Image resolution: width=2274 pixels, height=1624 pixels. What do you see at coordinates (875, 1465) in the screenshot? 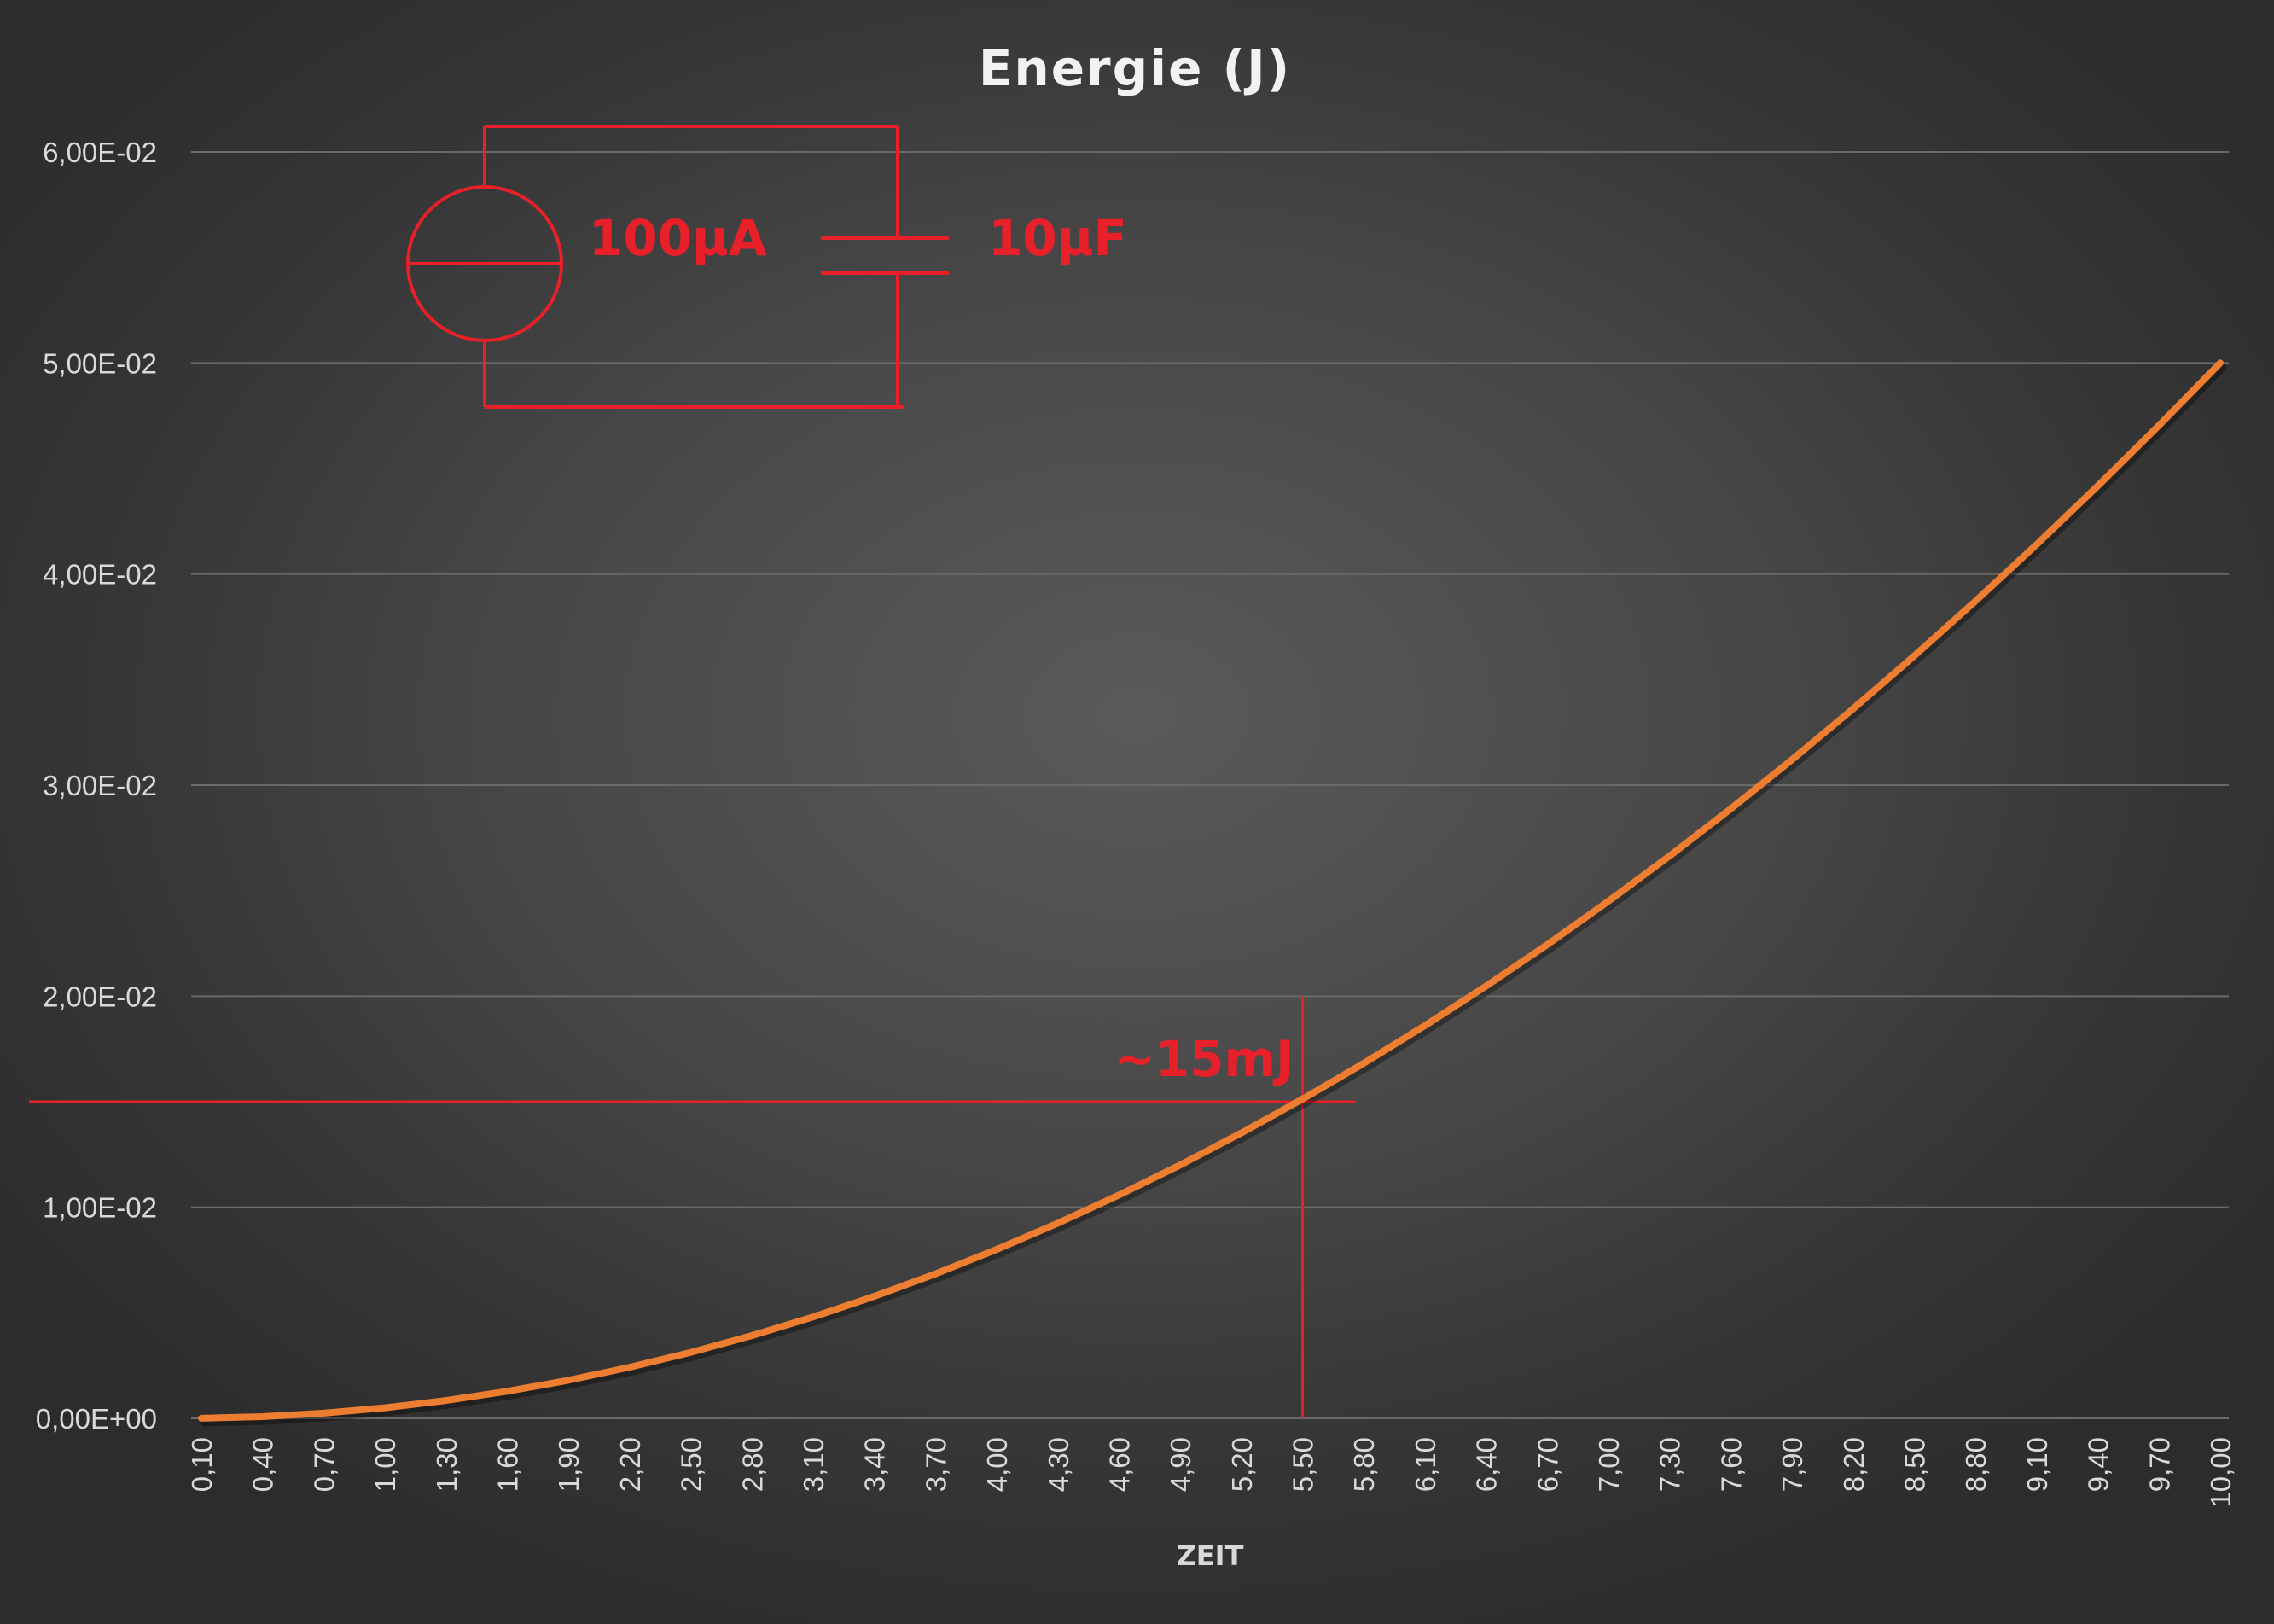
I see `x-tick-label: 3,40` at bounding box center [875, 1465].